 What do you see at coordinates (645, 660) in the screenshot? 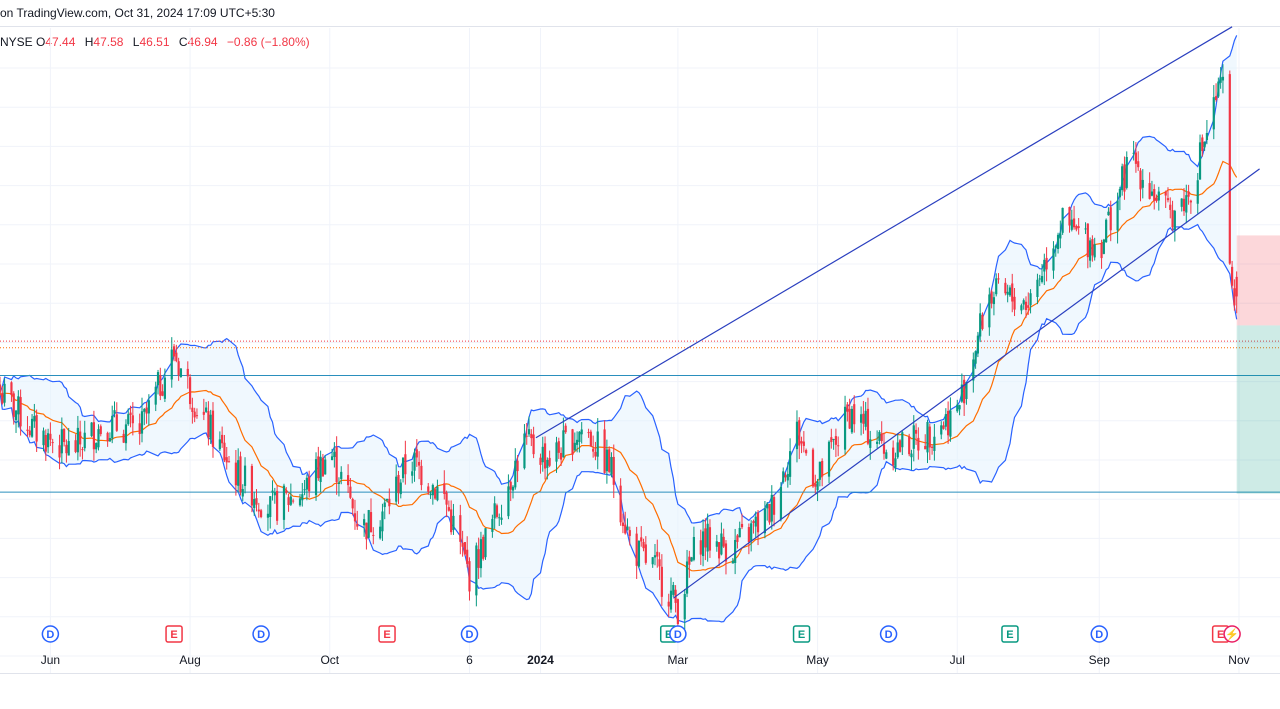
I see `time-axis: Jun Aug Oct 6 2024 Mar May Jul Sep Nov` at bounding box center [645, 660].